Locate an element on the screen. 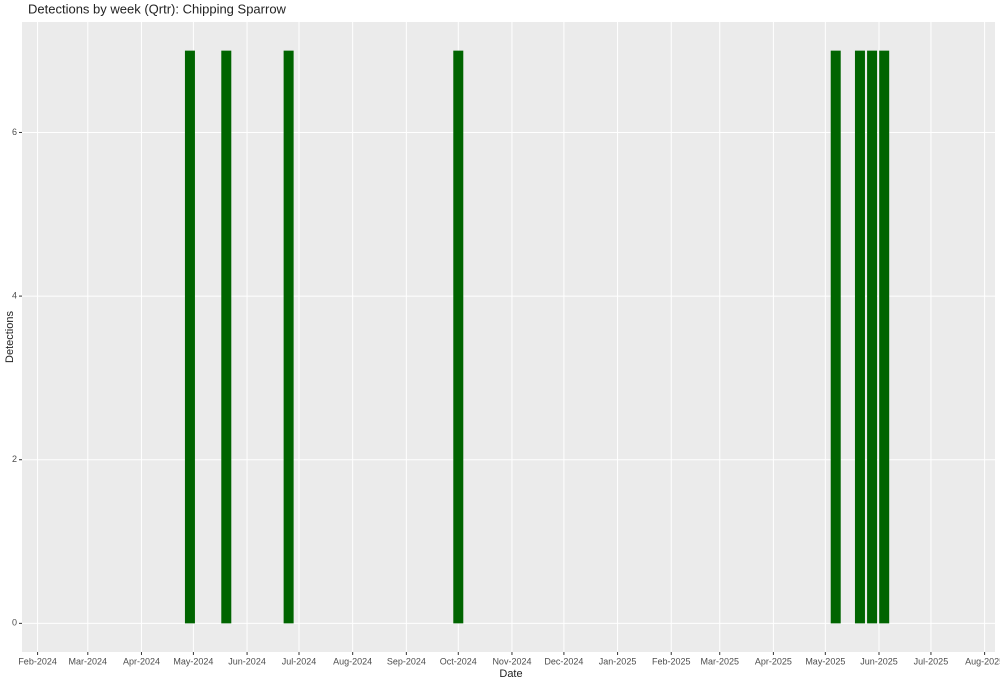 This screenshot has width=1000, height=685. x-tick-label: Jun-2025 is located at coordinates (879, 661).